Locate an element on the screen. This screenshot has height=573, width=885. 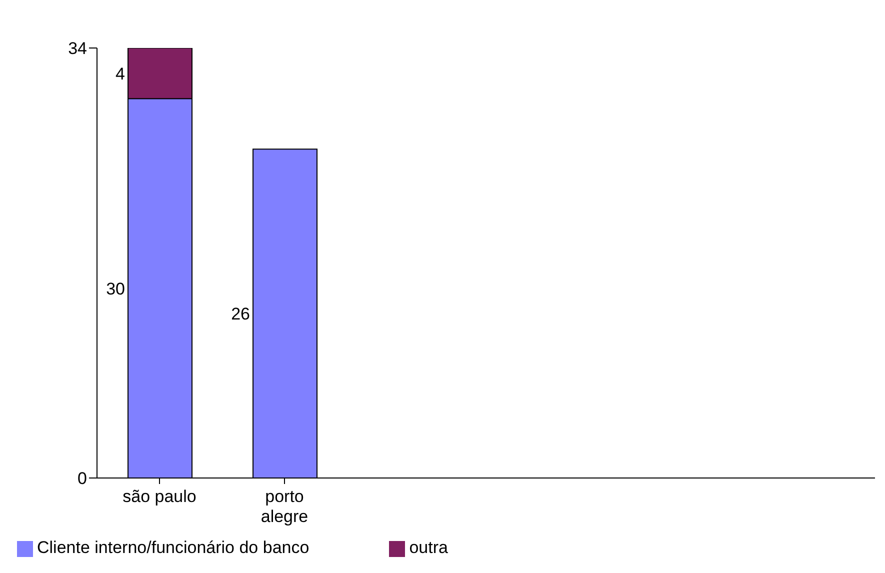
y-tick-label: 34 is located at coordinates (77, 48).